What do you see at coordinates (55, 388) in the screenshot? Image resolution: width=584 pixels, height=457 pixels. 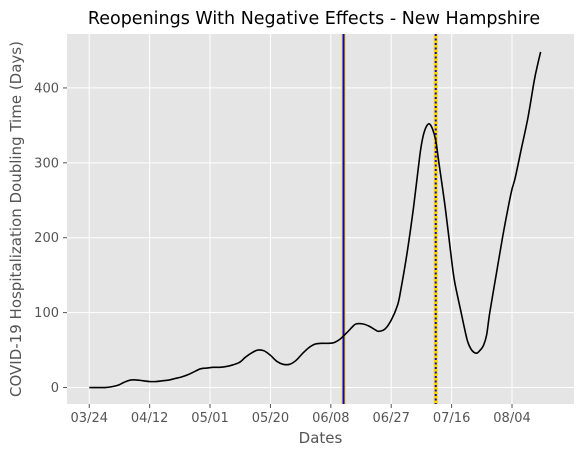 I see `y-tick-label: 0` at bounding box center [55, 388].